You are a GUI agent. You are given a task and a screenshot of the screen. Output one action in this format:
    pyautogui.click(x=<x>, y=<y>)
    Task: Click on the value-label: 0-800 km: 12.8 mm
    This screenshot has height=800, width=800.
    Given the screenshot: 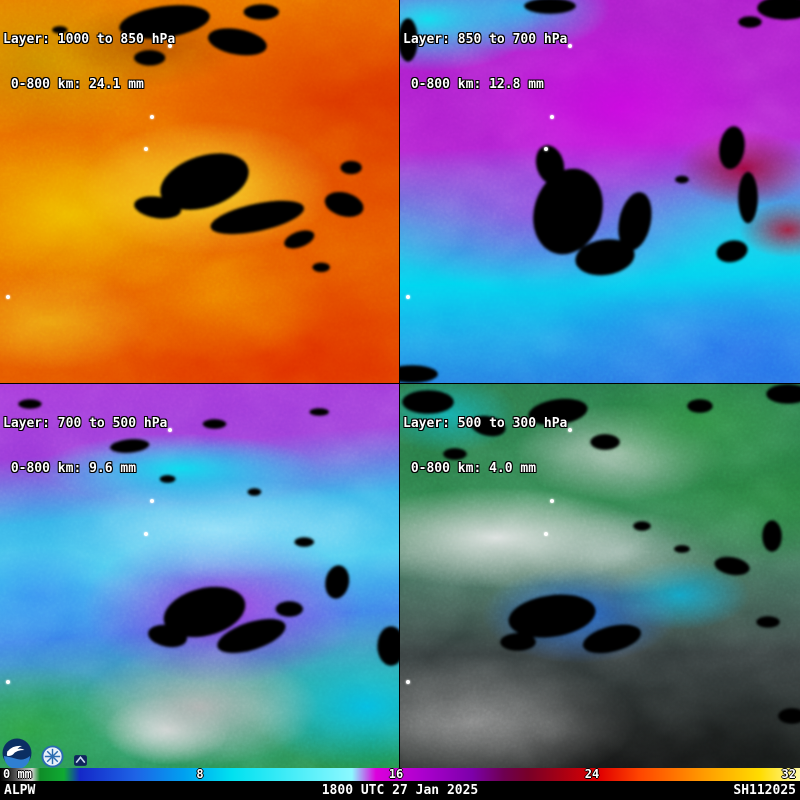 What is the action you would take?
    pyautogui.click(x=473, y=84)
    